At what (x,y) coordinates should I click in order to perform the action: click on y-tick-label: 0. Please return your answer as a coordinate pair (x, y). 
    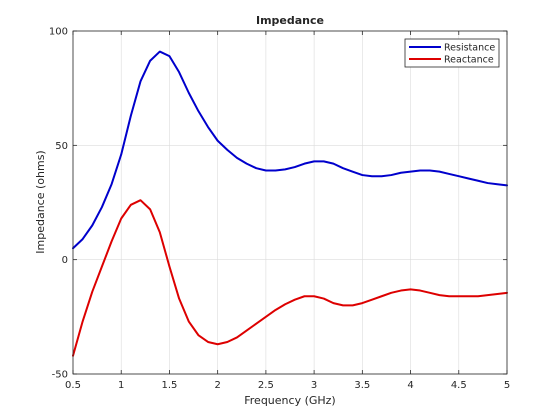
    Looking at the image, I should click on (65, 260).